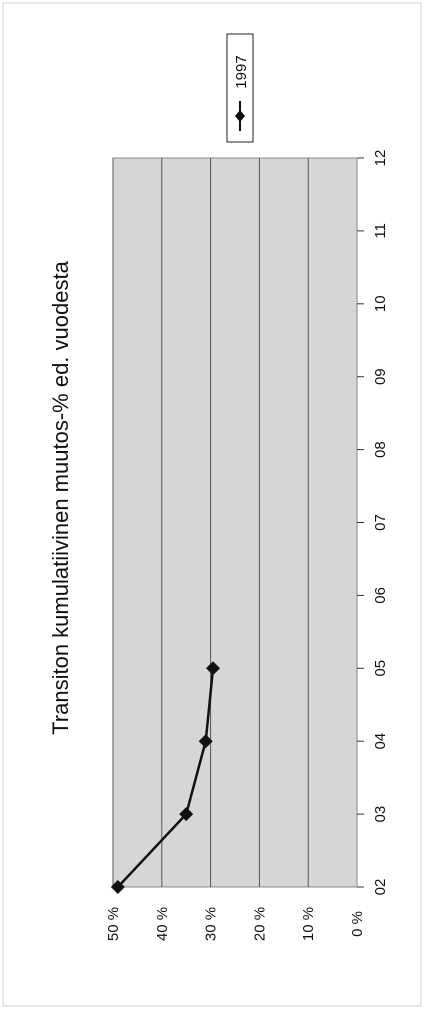 The height and width of the screenshot is (1014, 424). What do you see at coordinates (113, 924) in the screenshot?
I see `y-tick-label: 50 %` at bounding box center [113, 924].